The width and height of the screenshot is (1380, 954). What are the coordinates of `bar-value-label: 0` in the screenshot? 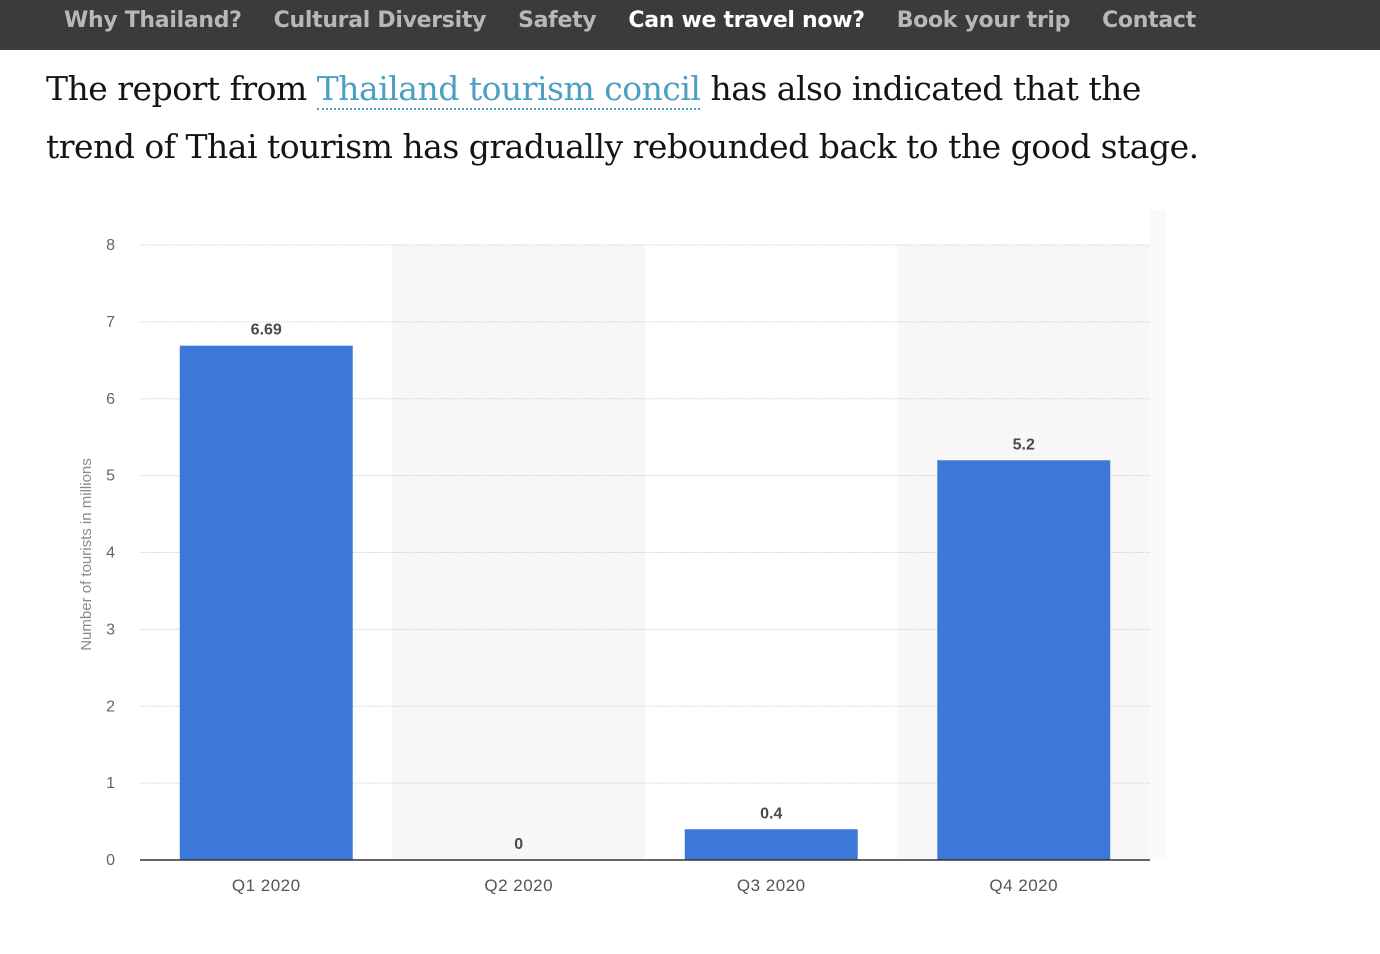 It's located at (518, 844).